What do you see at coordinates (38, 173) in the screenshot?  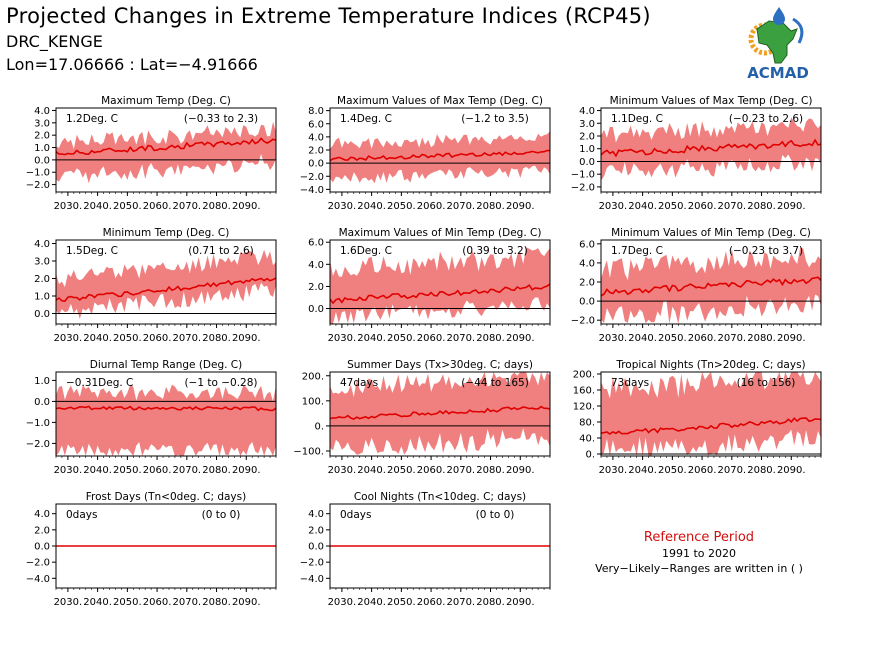 I see `y-tick-label: −1.0` at bounding box center [38, 173].